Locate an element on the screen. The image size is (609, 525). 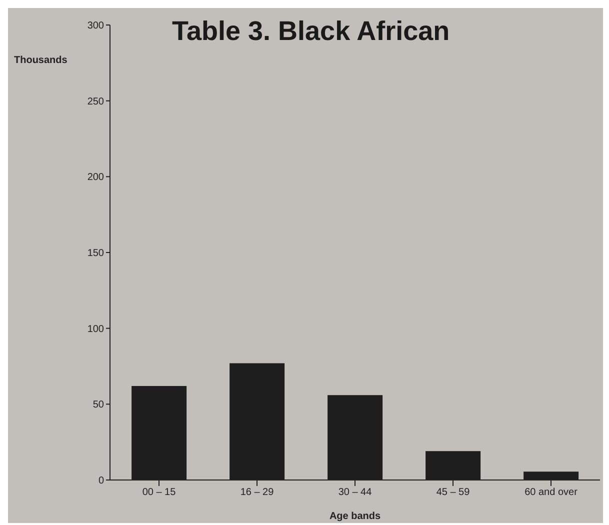
x-tick-label: 16 – 29 is located at coordinates (257, 492).